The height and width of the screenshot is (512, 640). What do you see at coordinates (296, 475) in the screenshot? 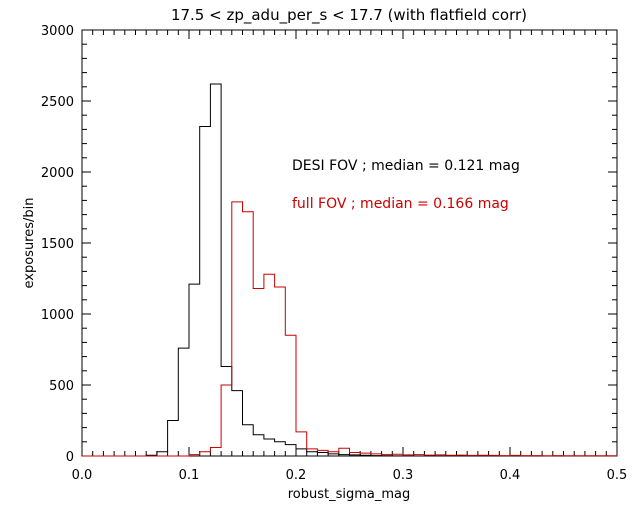
I see `x-tick-label: 0.2` at bounding box center [296, 475].